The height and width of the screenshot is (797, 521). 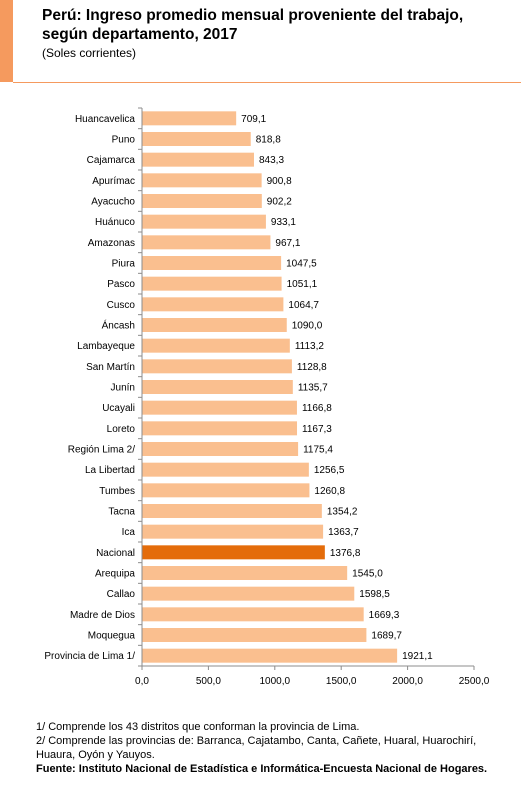 I want to click on bar-junin, so click(x=217, y=387).